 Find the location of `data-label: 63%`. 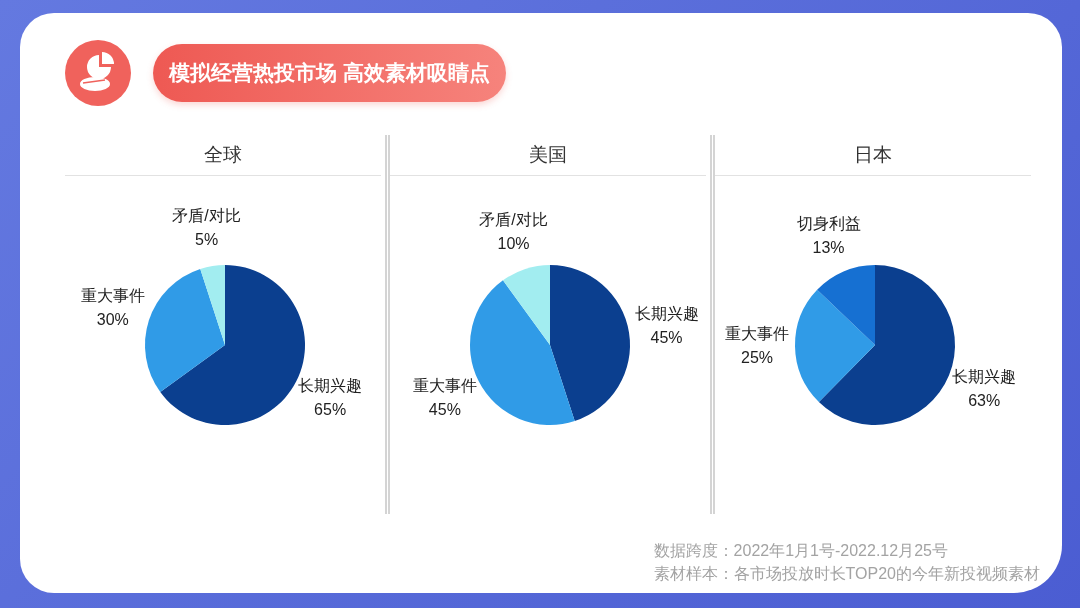

data-label: 63% is located at coordinates (984, 401).